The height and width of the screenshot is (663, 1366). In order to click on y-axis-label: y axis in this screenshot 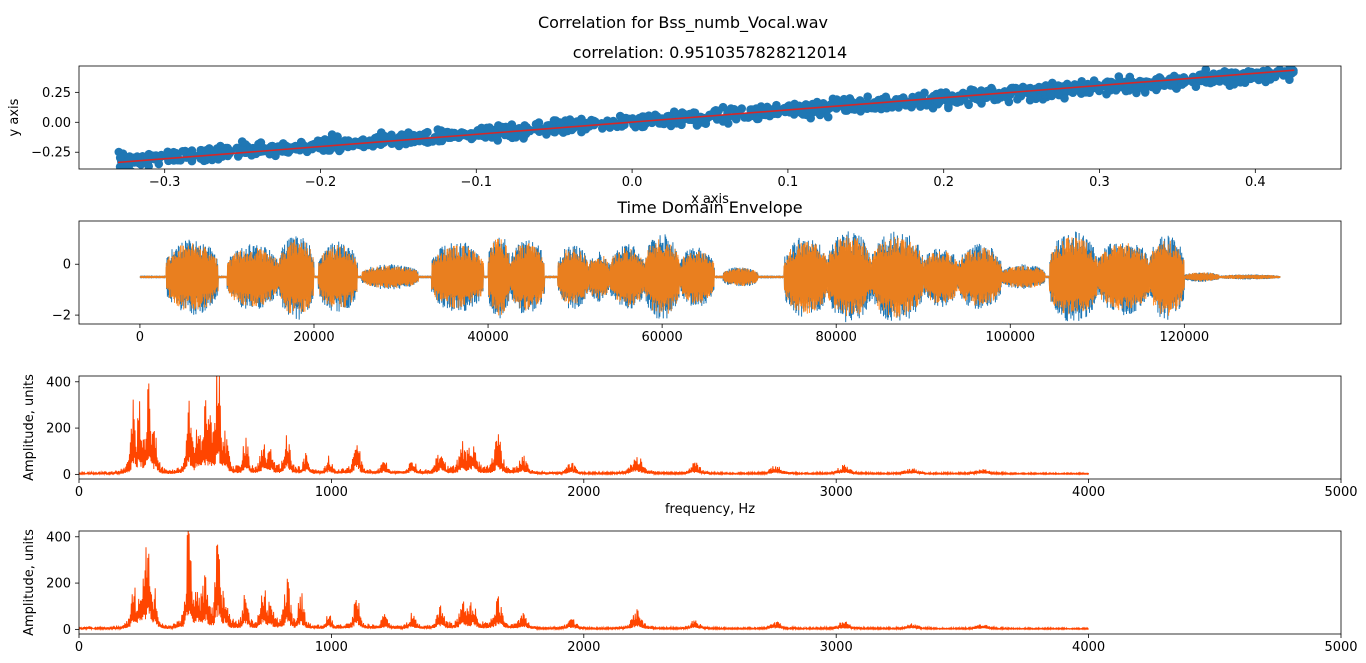, I will do `click(14, 117)`.